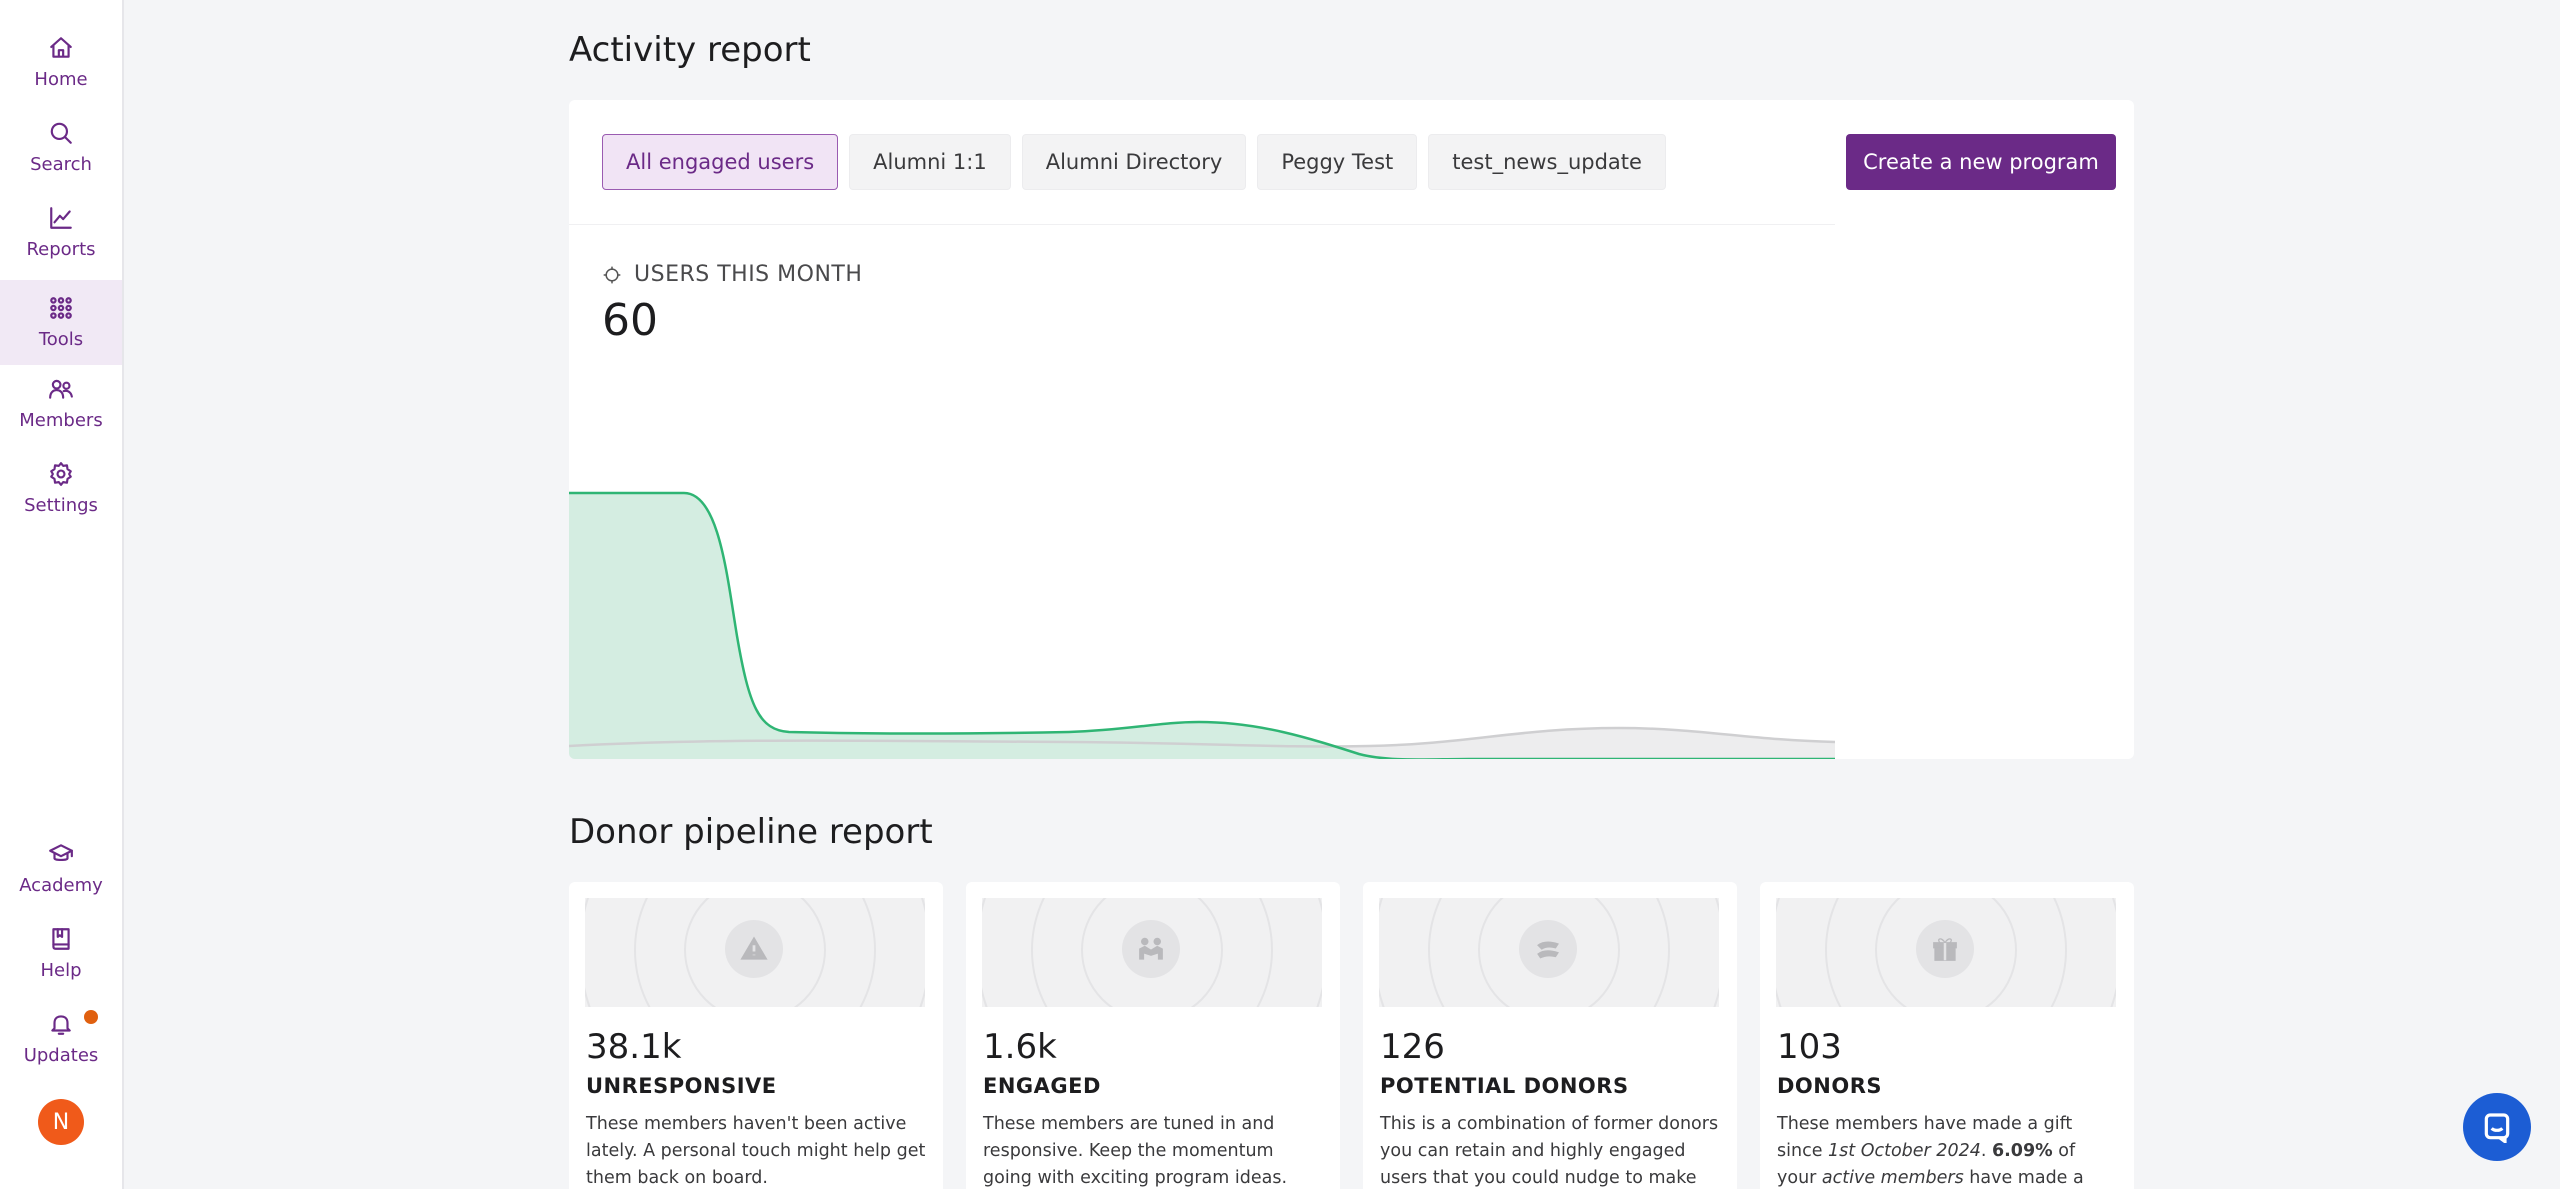 The image size is (2560, 1189). Describe the element at coordinates (1202, 224) in the screenshot. I see `divider` at that location.